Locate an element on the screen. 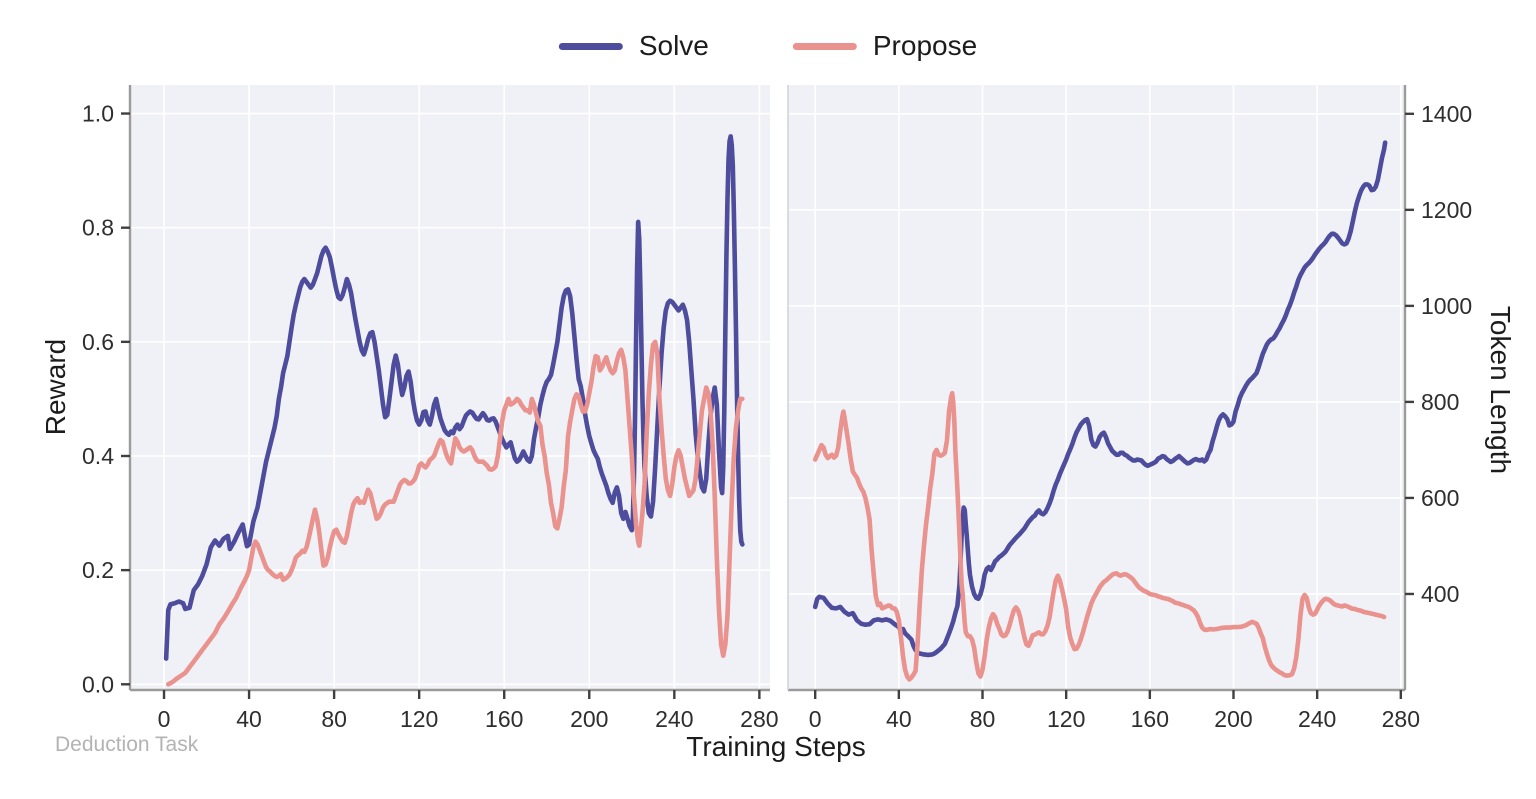 Image resolution: width=1536 pixels, height=799 pixels. y-tick-label: 800 is located at coordinates (1440, 402).